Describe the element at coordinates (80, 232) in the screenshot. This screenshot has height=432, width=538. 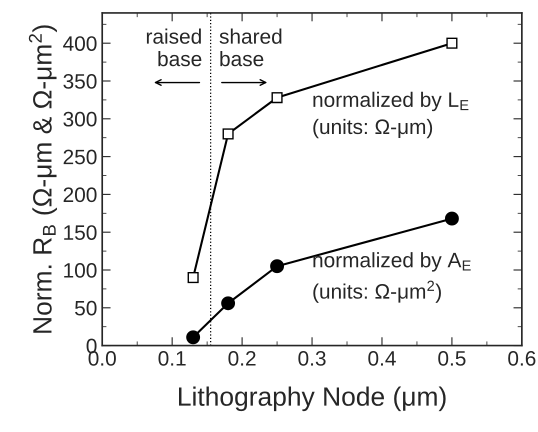
I see `y-tick-label: 150` at that location.